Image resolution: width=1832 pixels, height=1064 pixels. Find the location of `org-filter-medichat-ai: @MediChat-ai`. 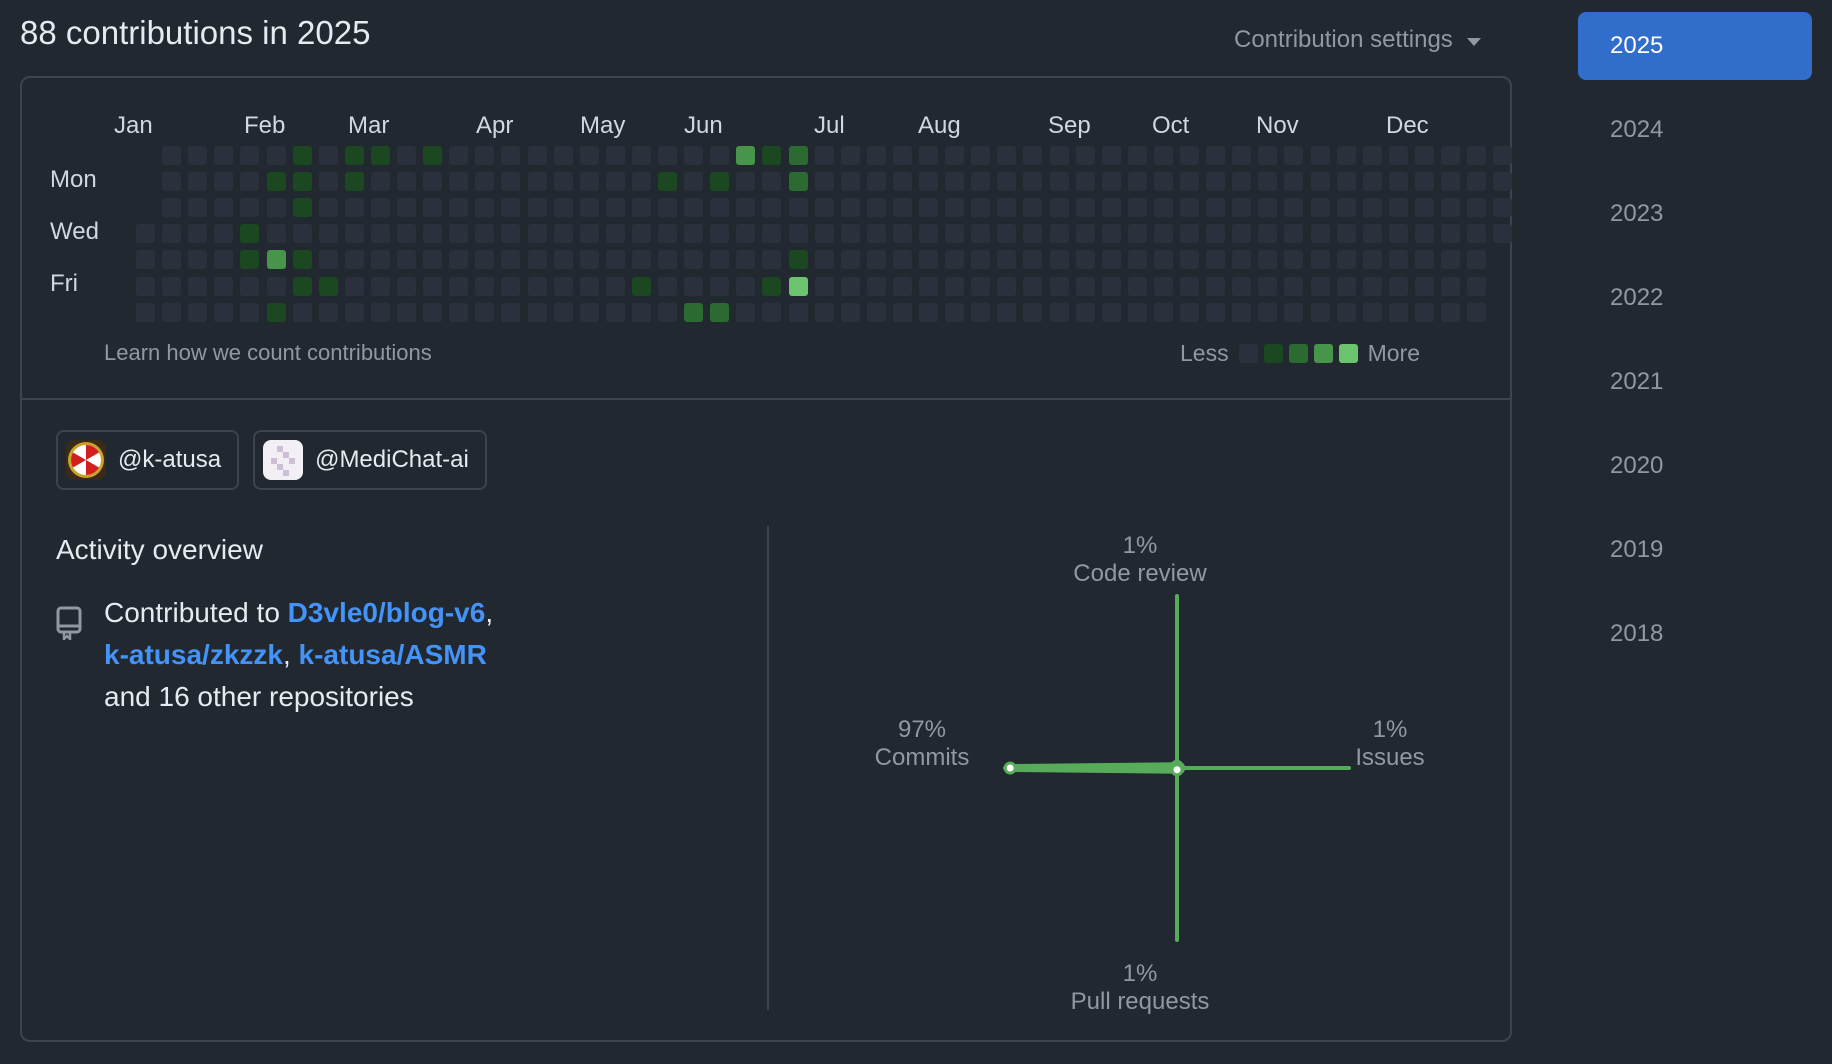

org-filter-medichat-ai: @MediChat-ai is located at coordinates (370, 460).